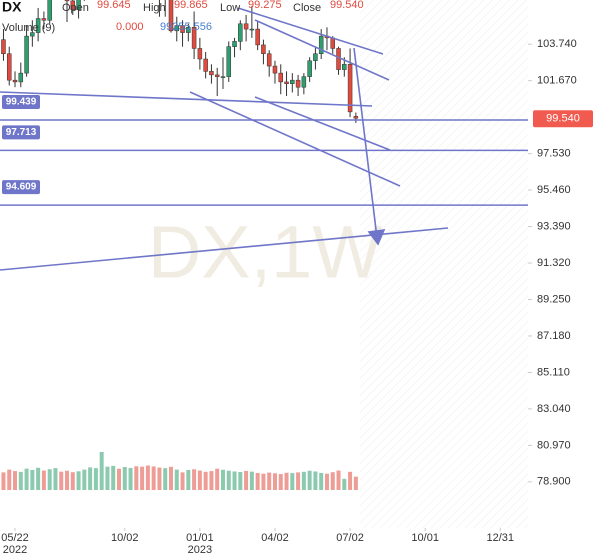 Image resolution: width=600 pixels, height=558 pixels. I want to click on close-label: Close, so click(307, 8).